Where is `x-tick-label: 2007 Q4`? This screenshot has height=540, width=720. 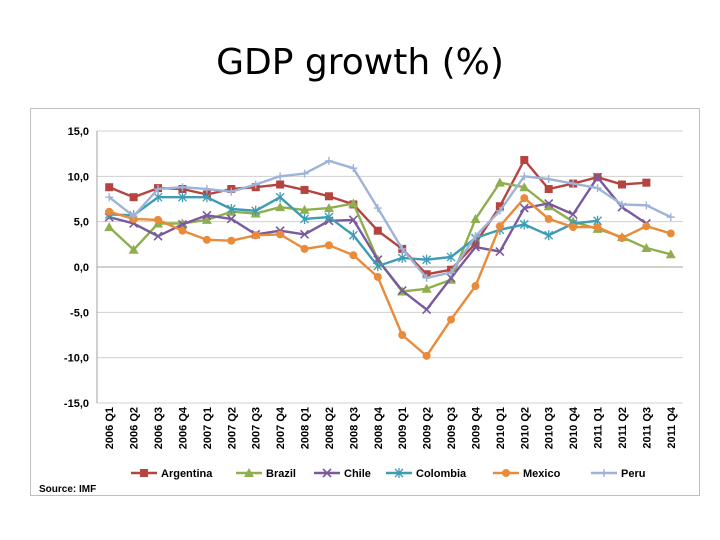 x-tick-label: 2007 Q4 is located at coordinates (281, 427).